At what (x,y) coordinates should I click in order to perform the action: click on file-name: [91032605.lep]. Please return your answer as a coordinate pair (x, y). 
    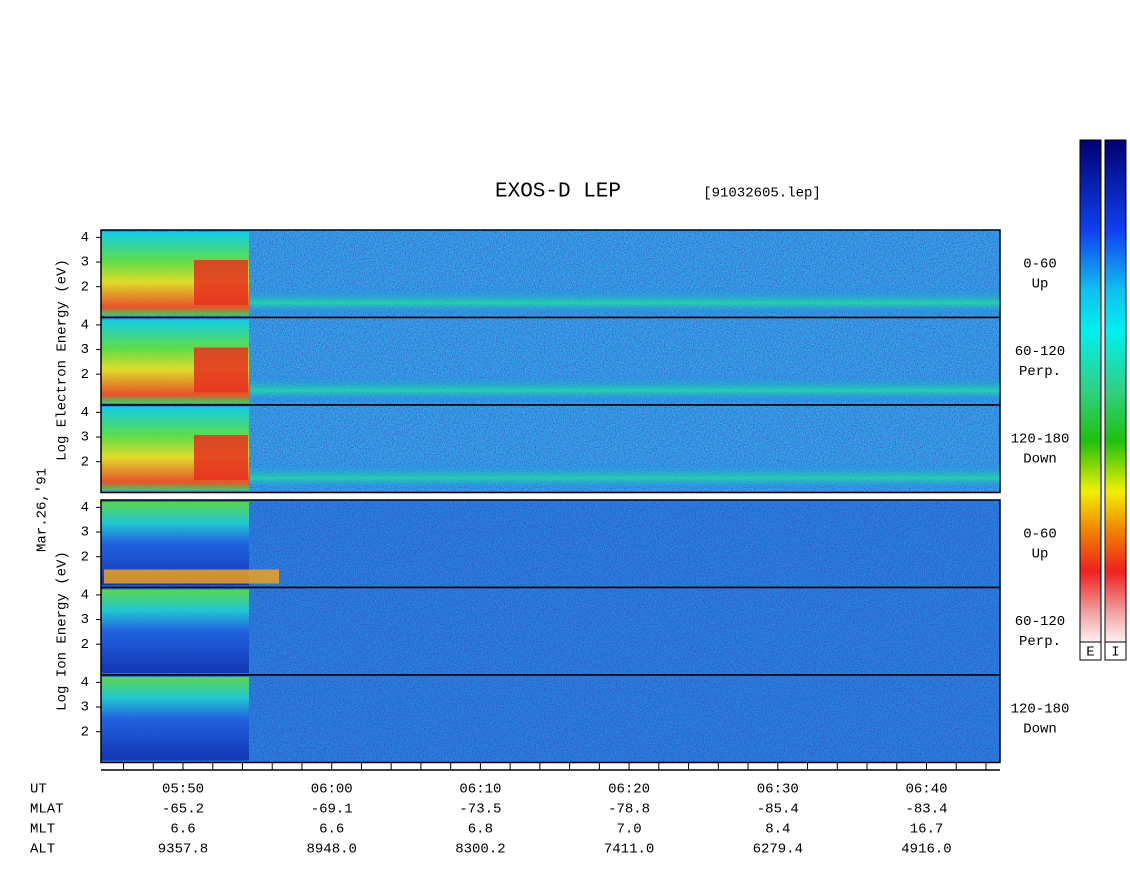
    Looking at the image, I should click on (762, 194).